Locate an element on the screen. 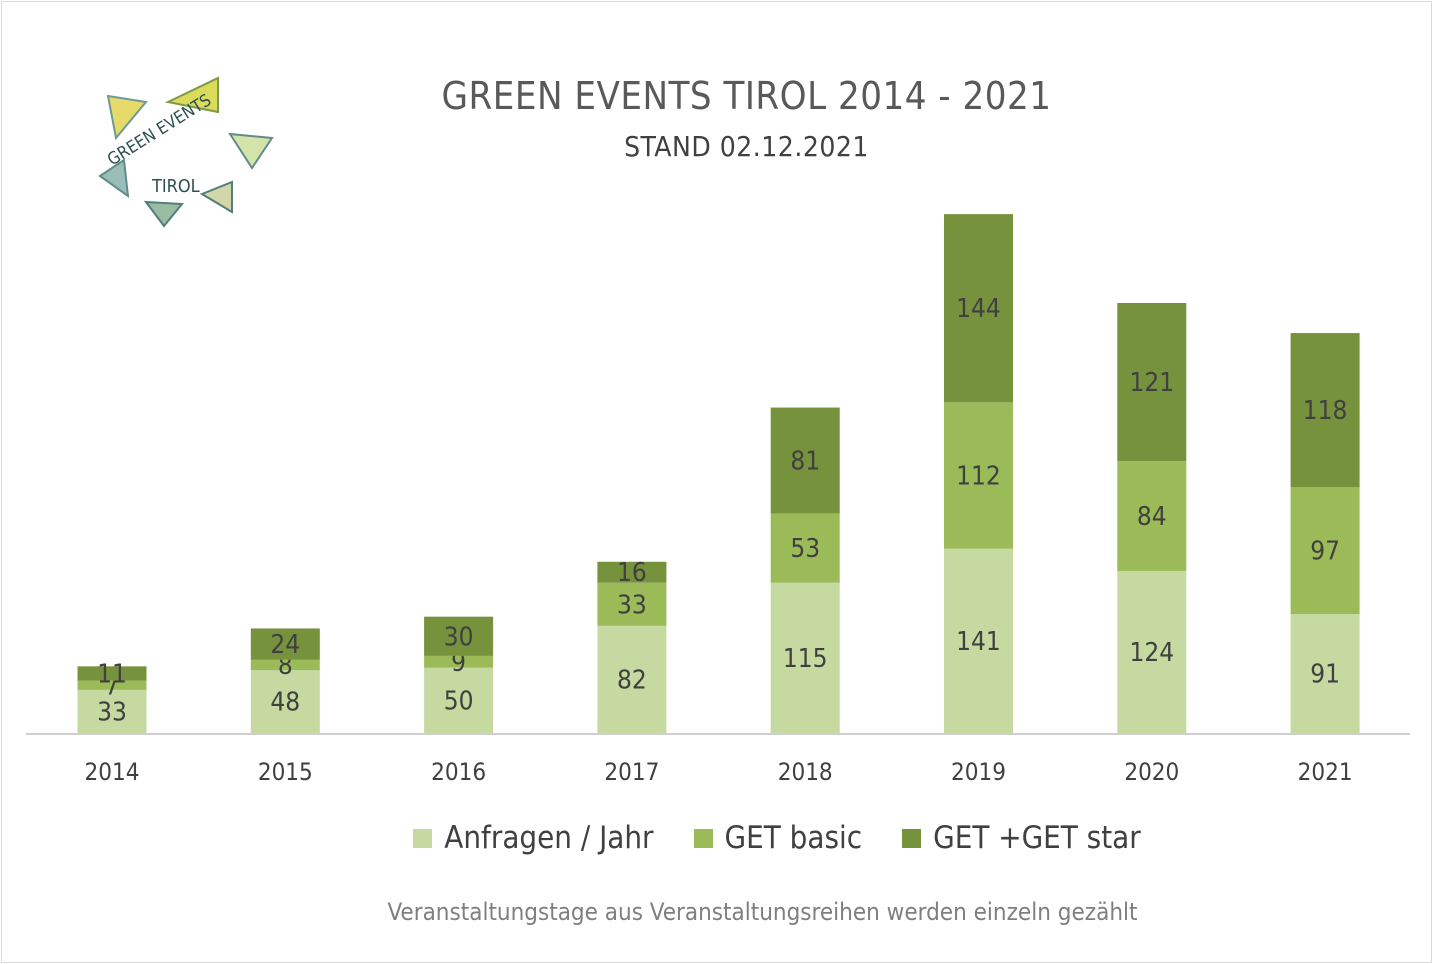  bar-get-basic-2016 is located at coordinates (459, 661).